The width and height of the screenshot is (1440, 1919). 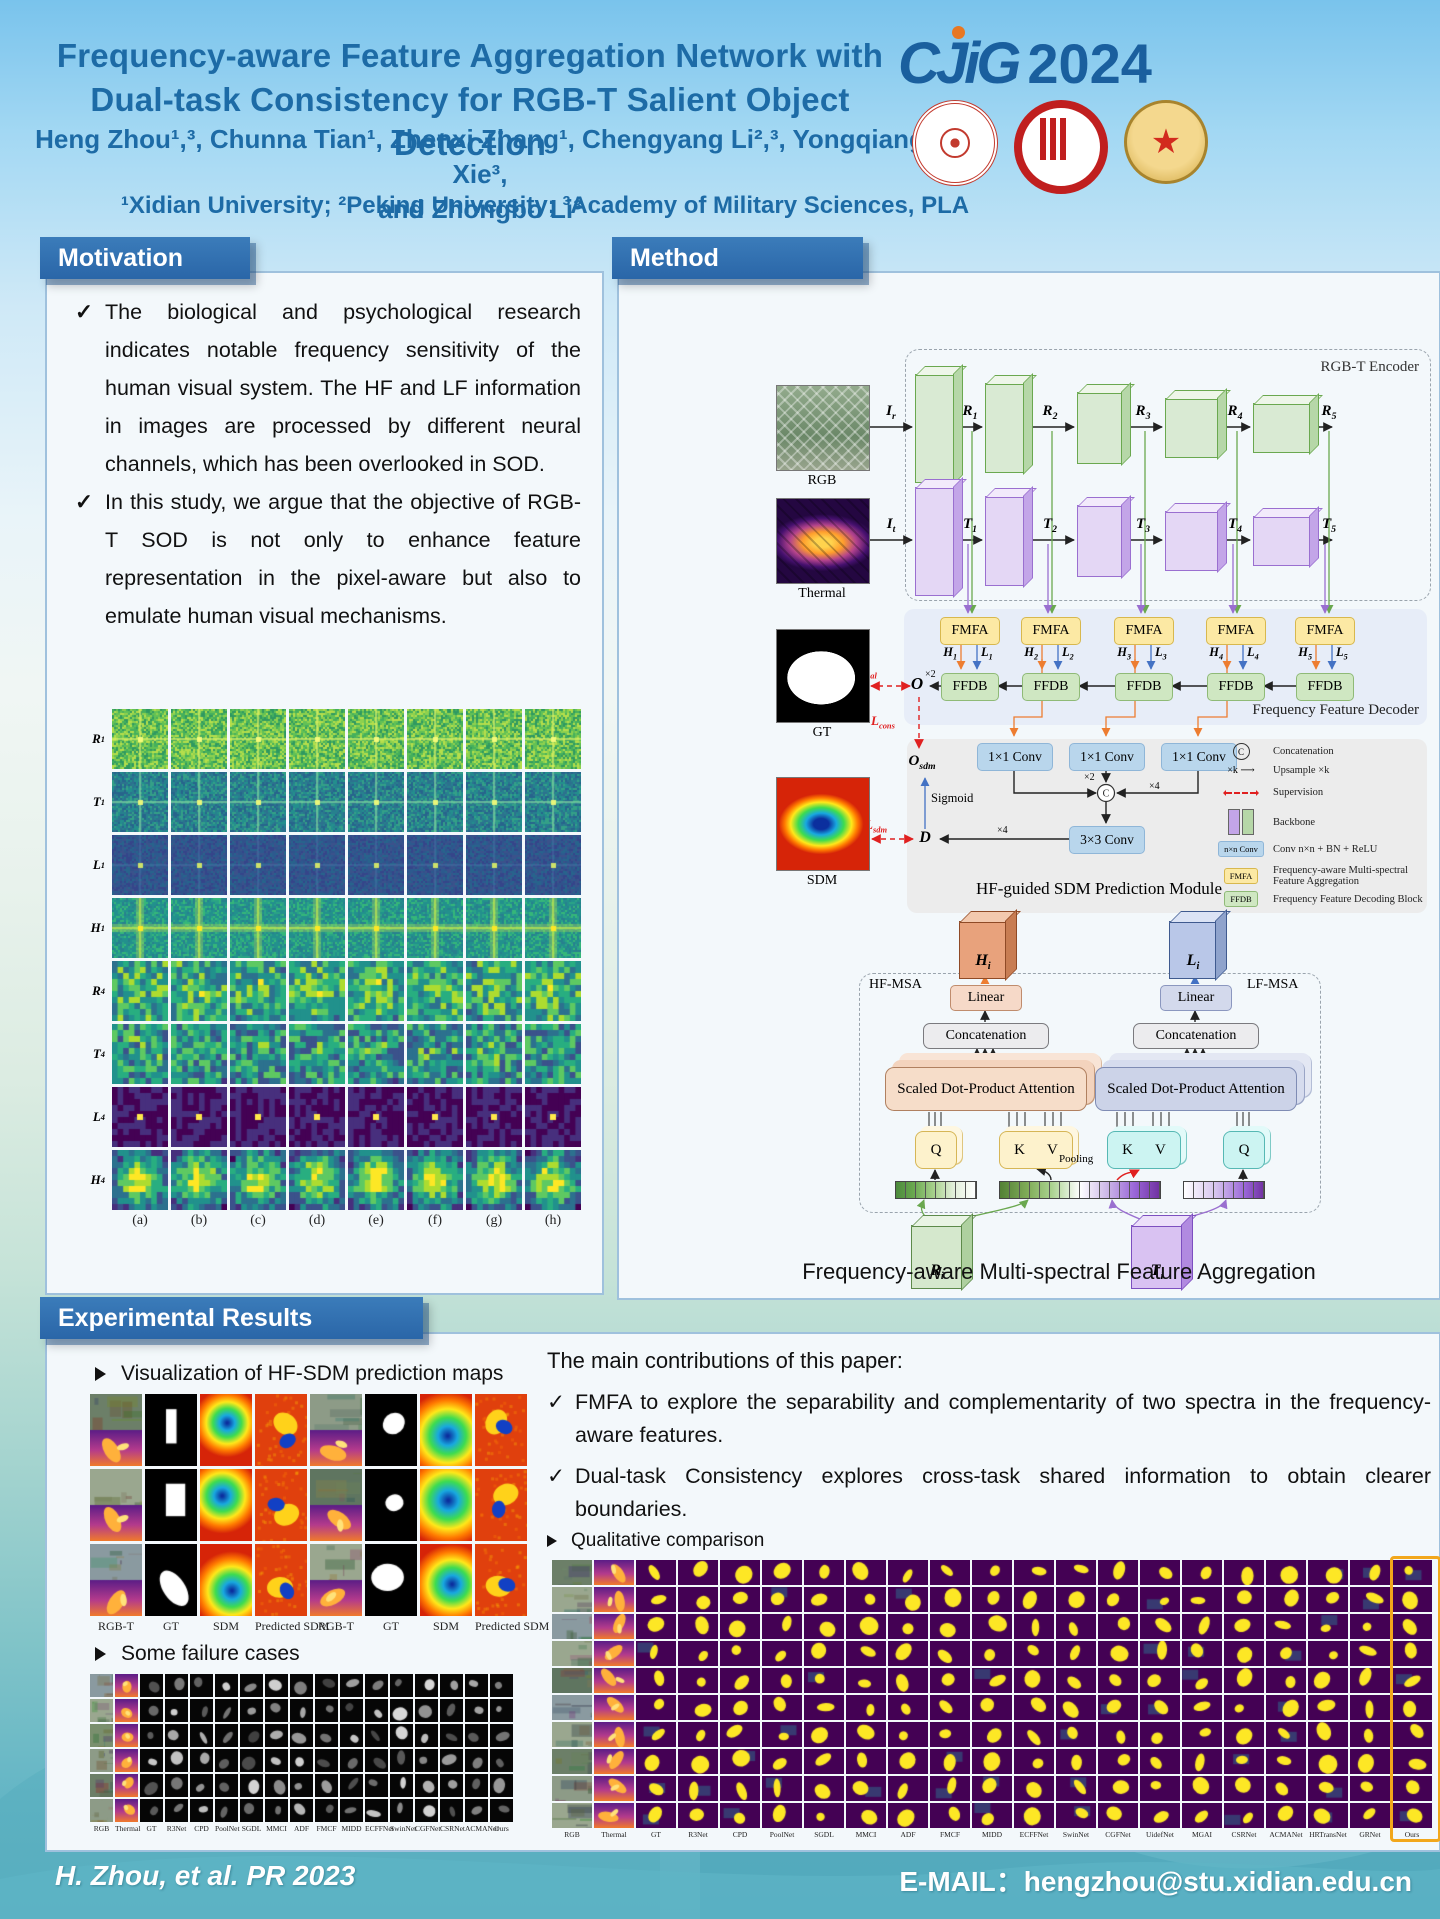 What do you see at coordinates (556, 1402) in the screenshot?
I see `check-icon: ✓` at bounding box center [556, 1402].